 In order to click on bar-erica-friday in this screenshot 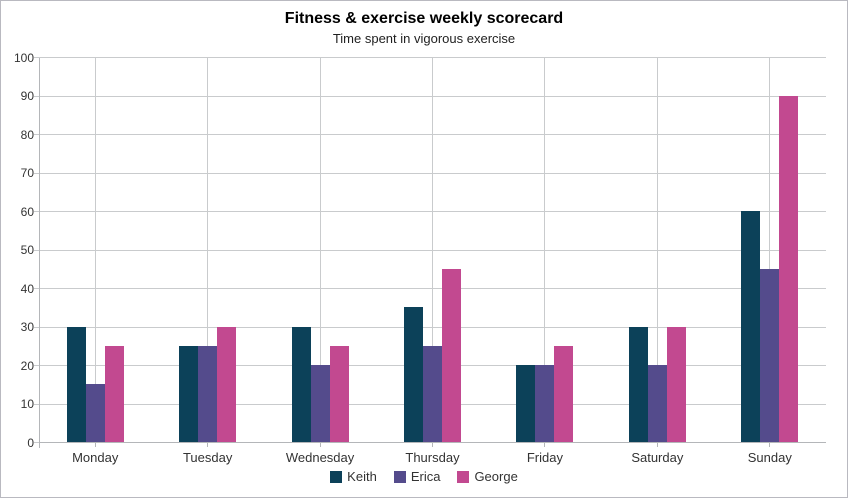, I will do `click(545, 403)`.